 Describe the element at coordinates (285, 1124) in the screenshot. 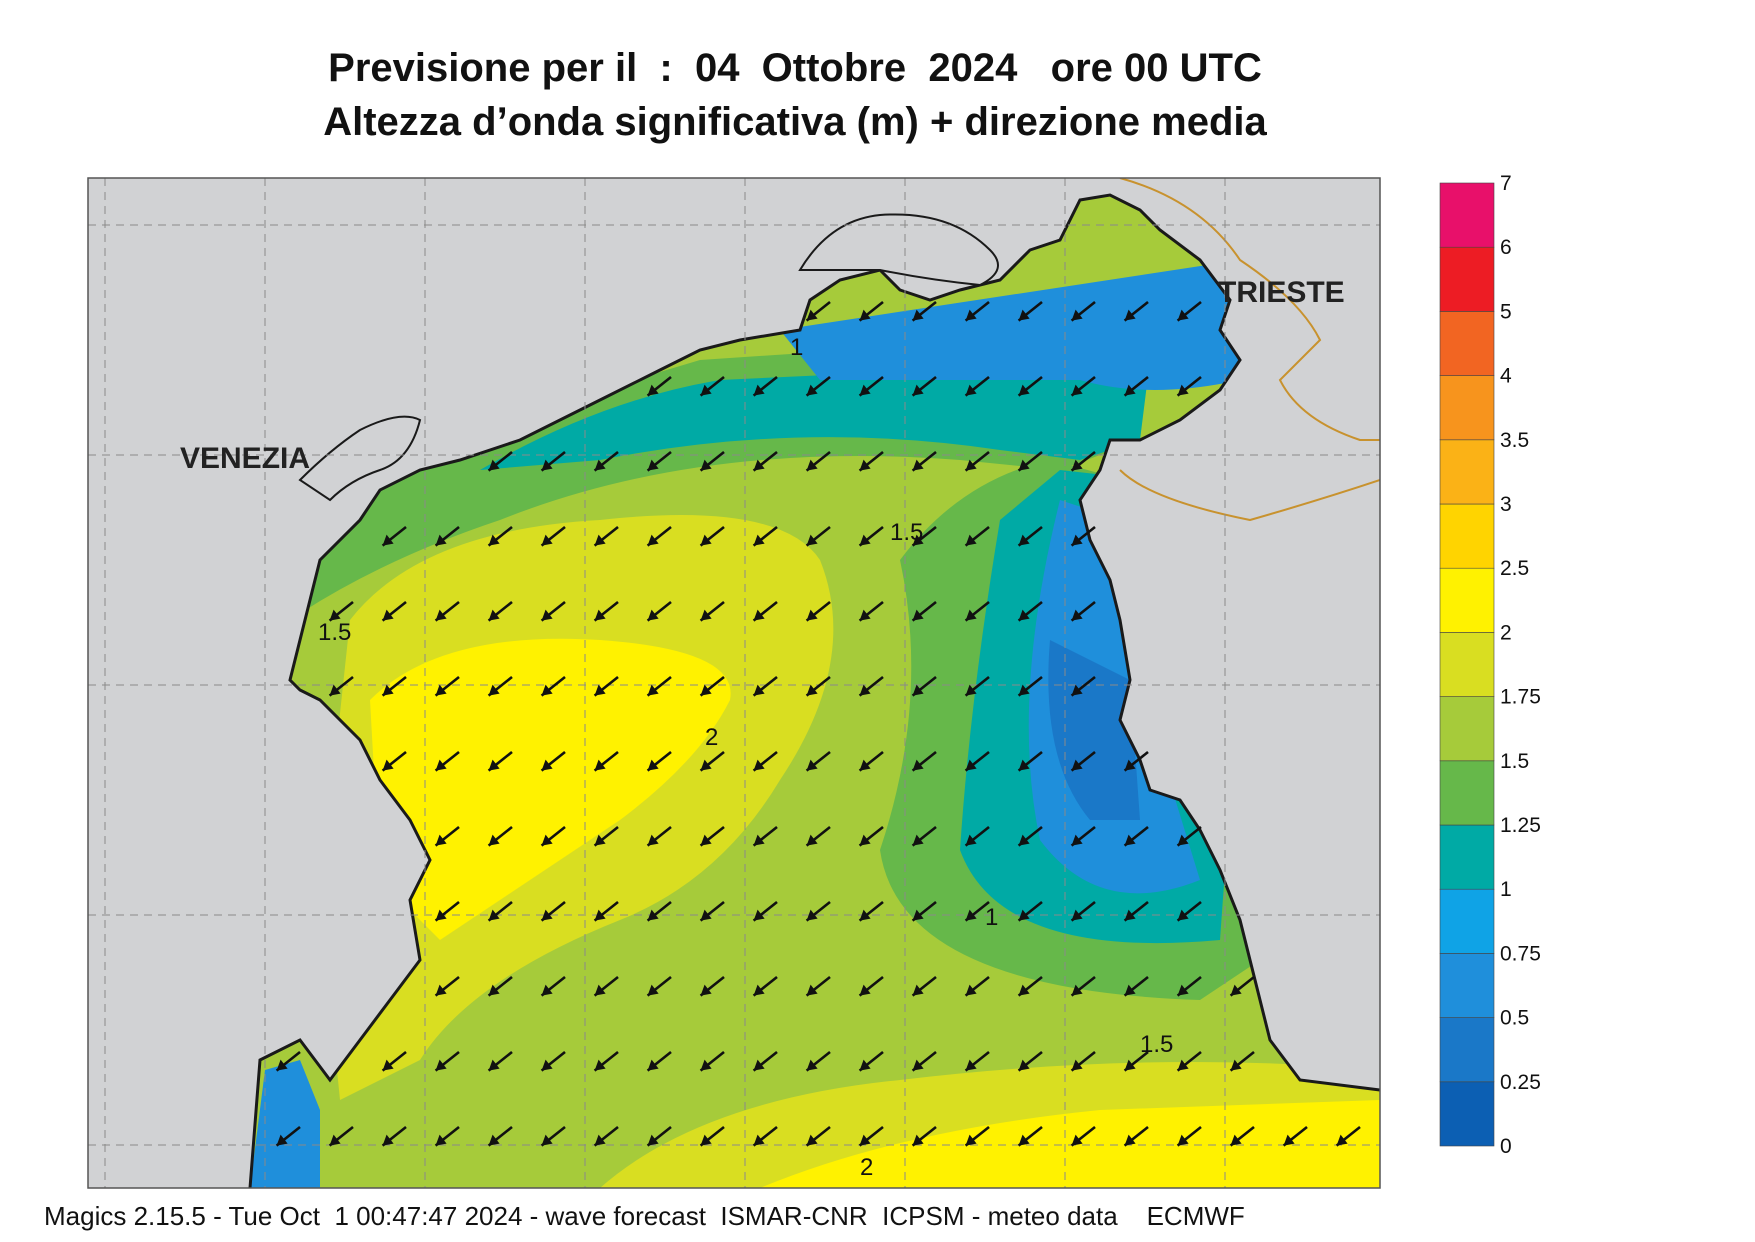

I see `band-0-75-southwest` at that location.